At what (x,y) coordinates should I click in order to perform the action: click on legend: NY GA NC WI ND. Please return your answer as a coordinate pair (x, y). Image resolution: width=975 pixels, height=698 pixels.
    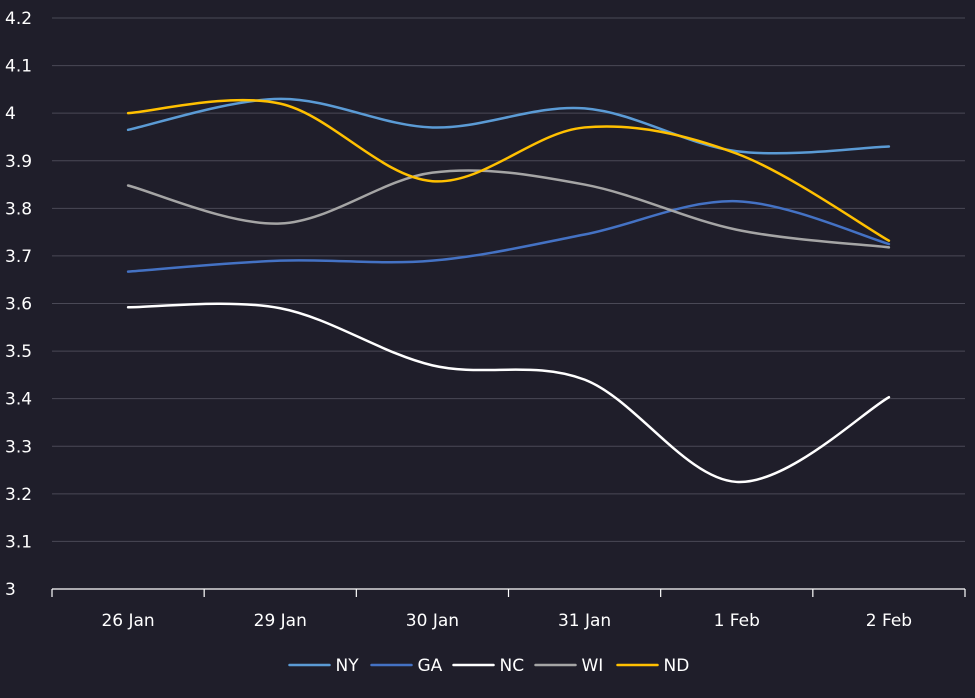
    Looking at the image, I should click on (489, 666).